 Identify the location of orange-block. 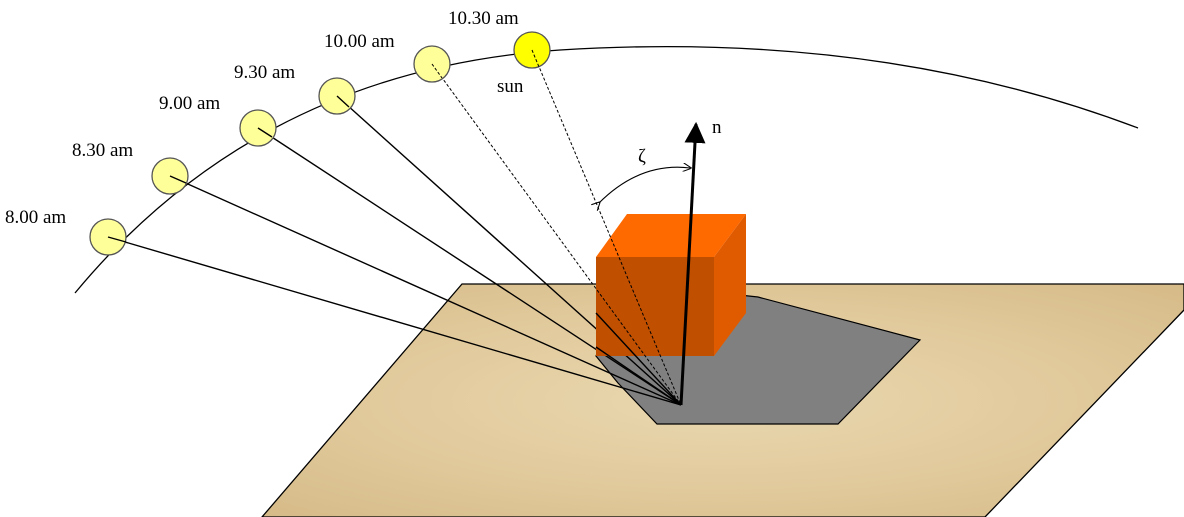
(671, 285).